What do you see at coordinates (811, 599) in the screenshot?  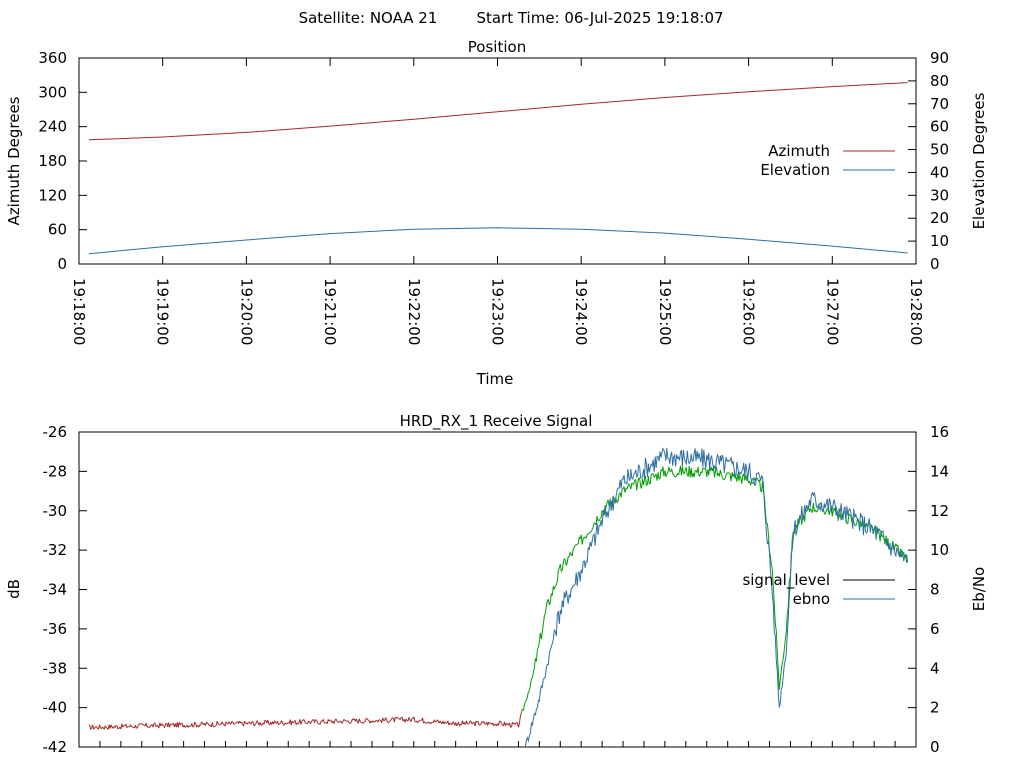 I see `signal-legend-label: ebno` at bounding box center [811, 599].